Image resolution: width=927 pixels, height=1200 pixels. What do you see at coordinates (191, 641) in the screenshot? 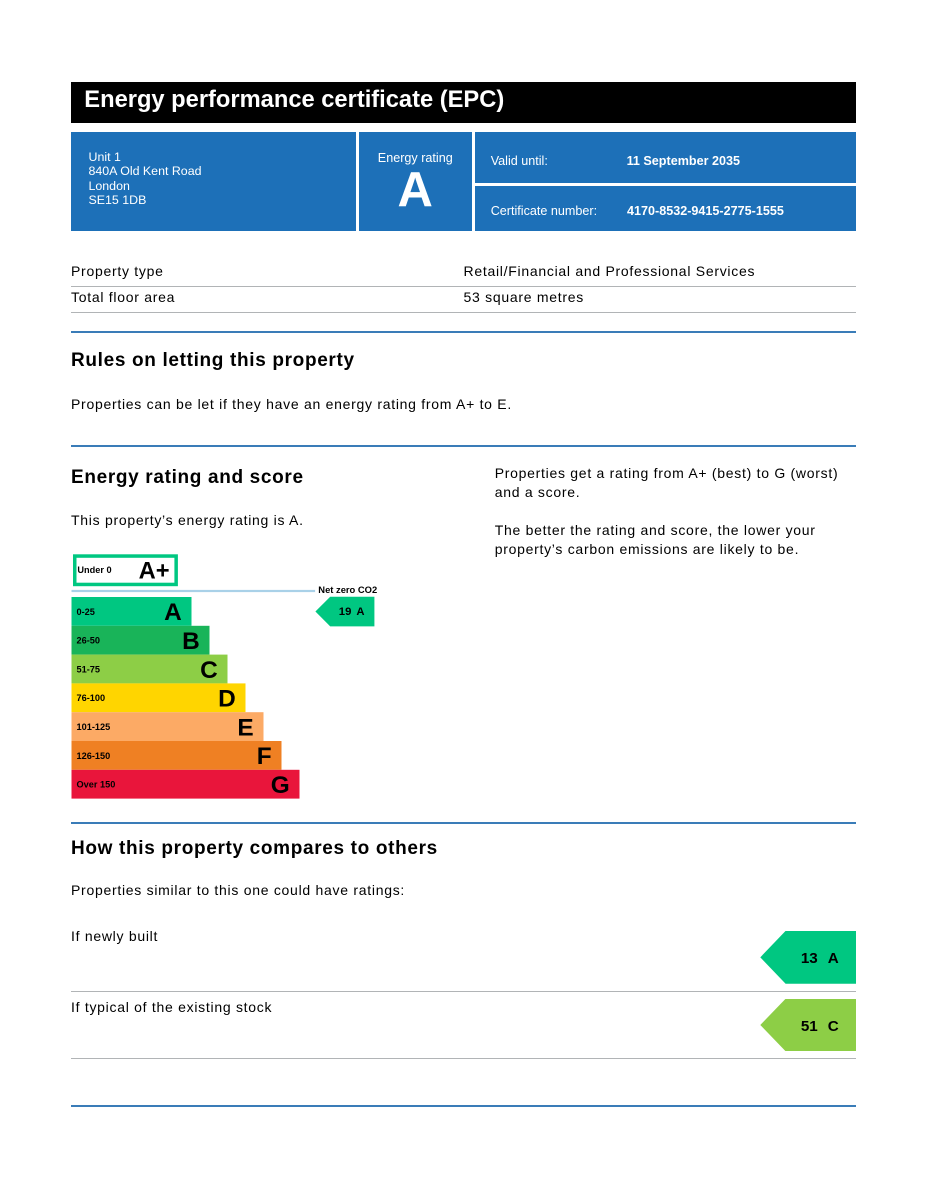
I see `svg-text: B` at bounding box center [191, 641].